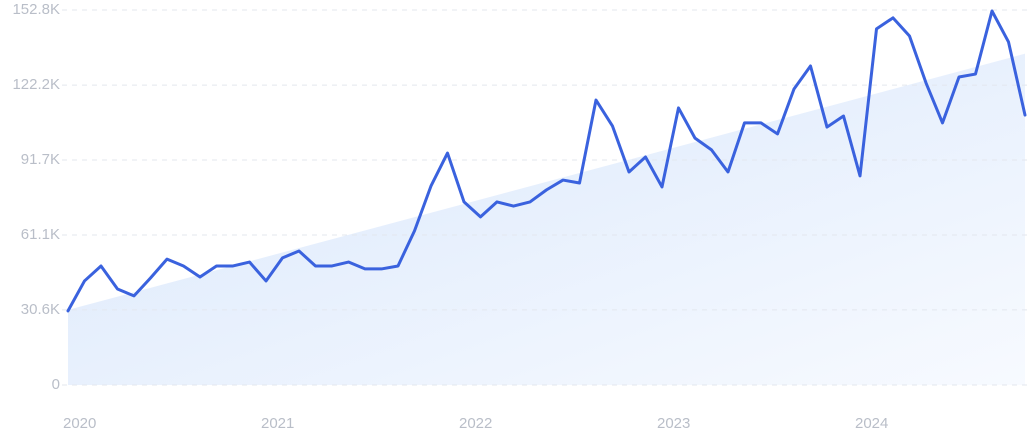 The height and width of the screenshot is (444, 1030). I want to click on x-tick-label: 2024, so click(871, 423).